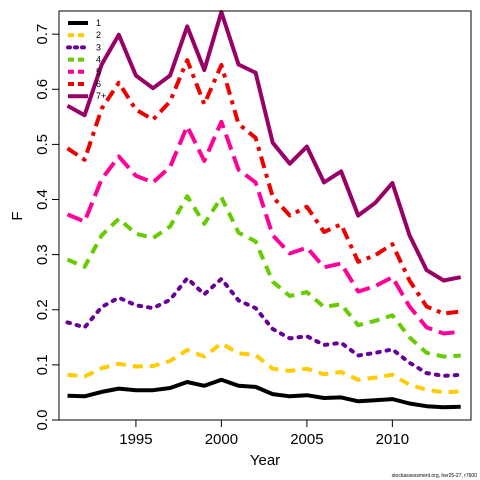 The image size is (480, 480). I want to click on x-axis-title: Year, so click(265, 460).